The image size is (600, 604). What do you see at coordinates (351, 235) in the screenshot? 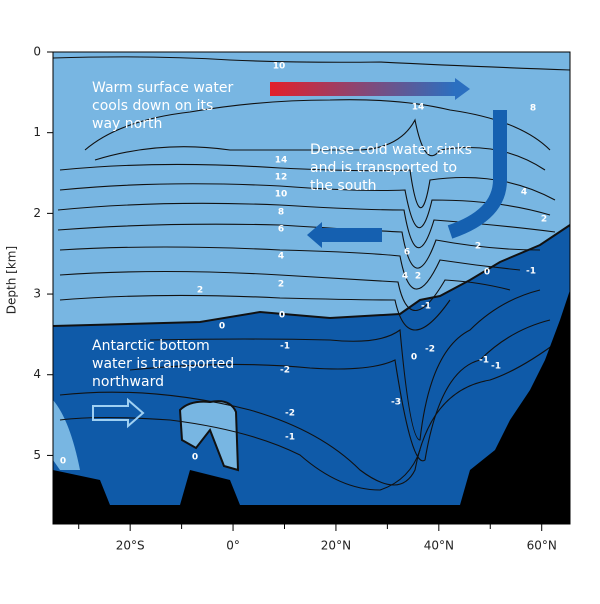
I see `south-arrow` at bounding box center [351, 235].